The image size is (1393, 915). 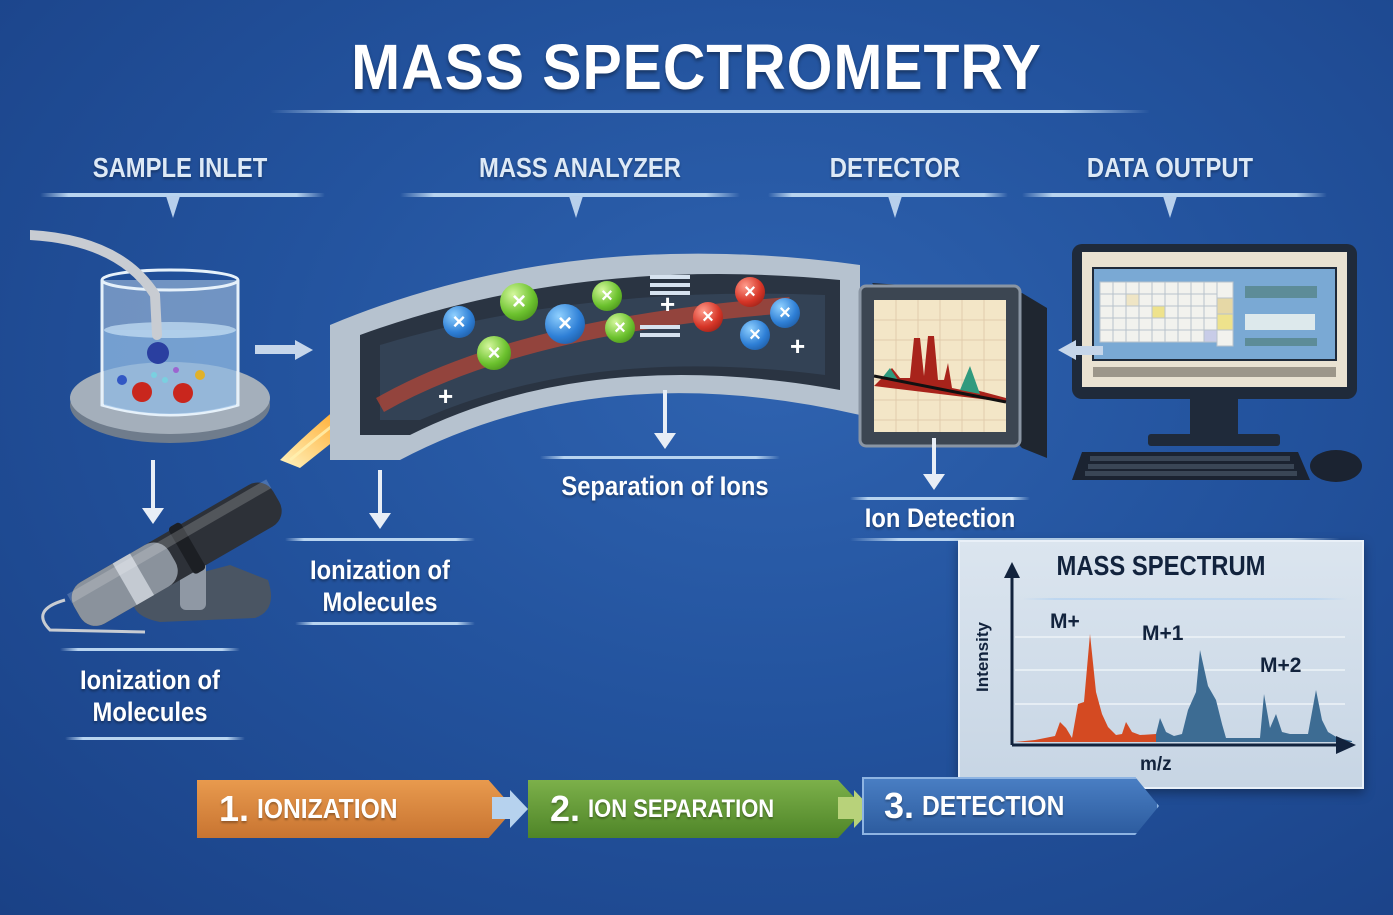 What do you see at coordinates (565, 808) in the screenshot?
I see `step-number: 2.` at bounding box center [565, 808].